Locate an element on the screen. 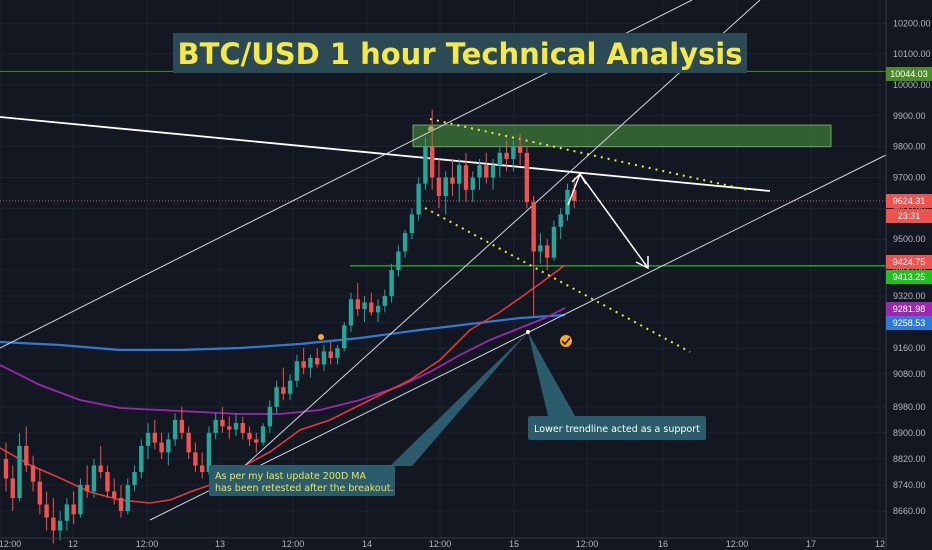 Image resolution: width=932 pixels, height=550 pixels. time-tick-label: 12 is located at coordinates (73, 544).